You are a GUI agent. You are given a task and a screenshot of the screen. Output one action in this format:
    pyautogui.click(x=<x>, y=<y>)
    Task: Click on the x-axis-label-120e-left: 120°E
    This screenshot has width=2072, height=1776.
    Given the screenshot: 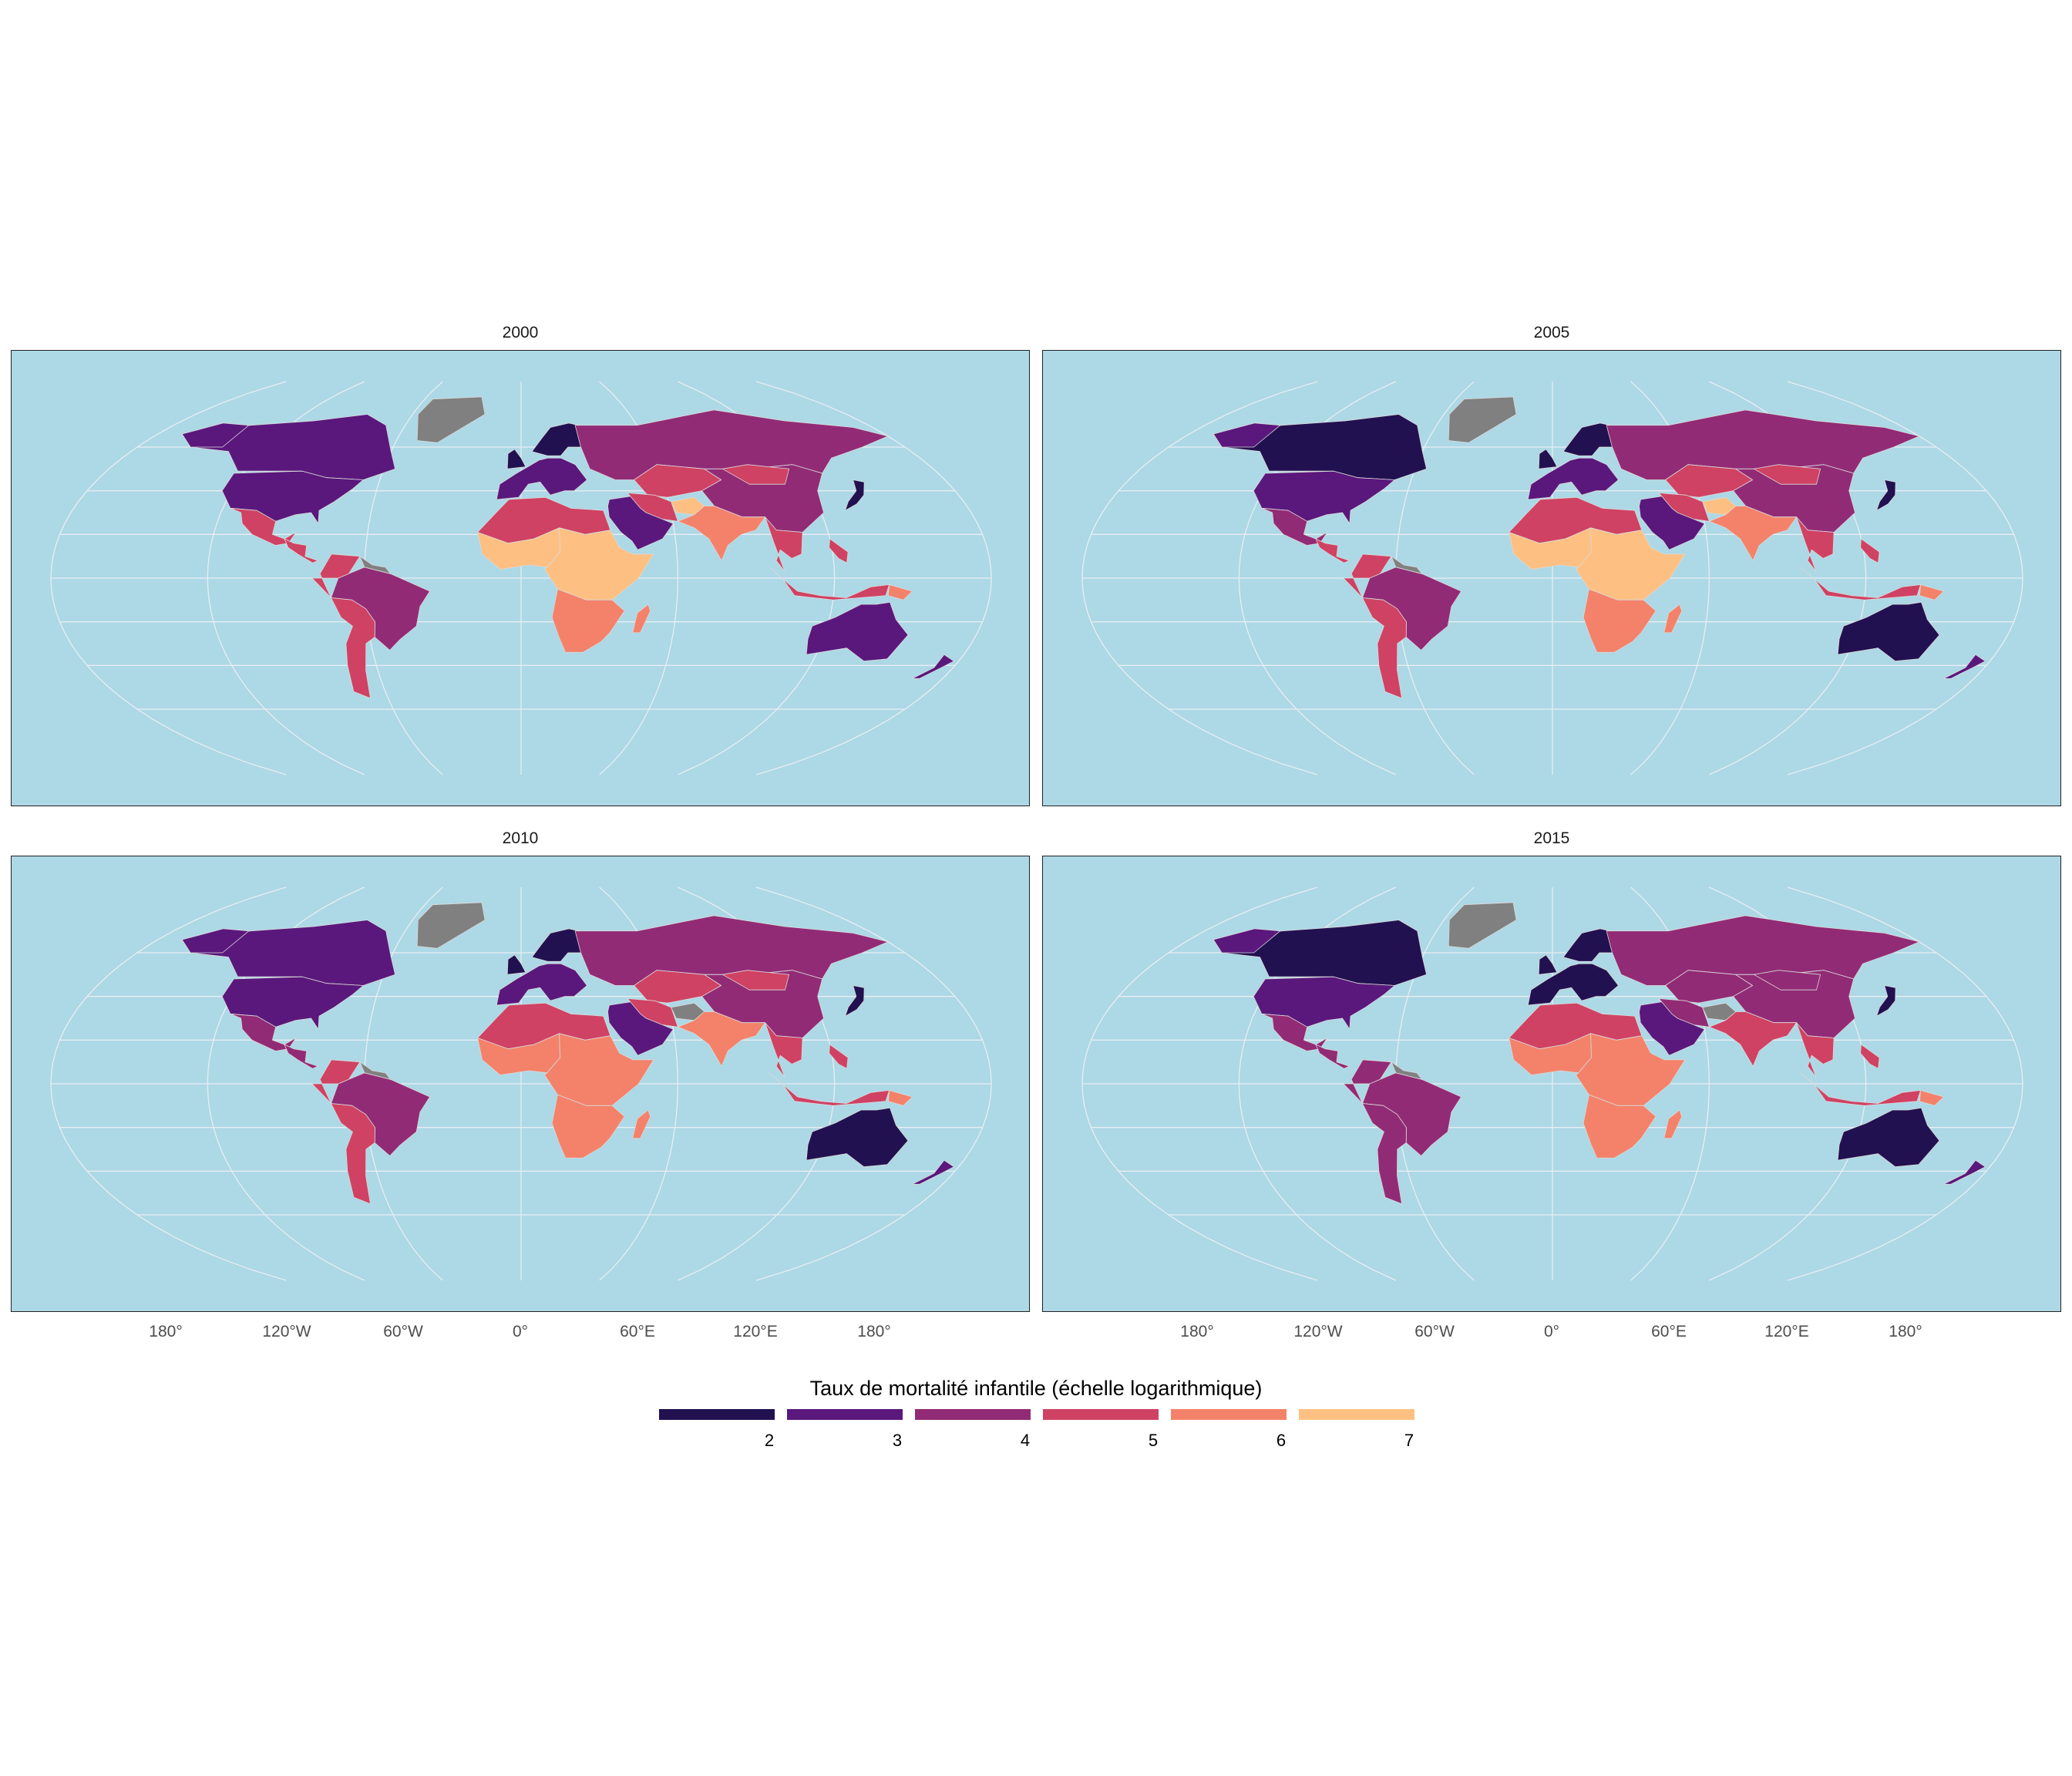 What is the action you would take?
    pyautogui.click(x=755, y=1332)
    